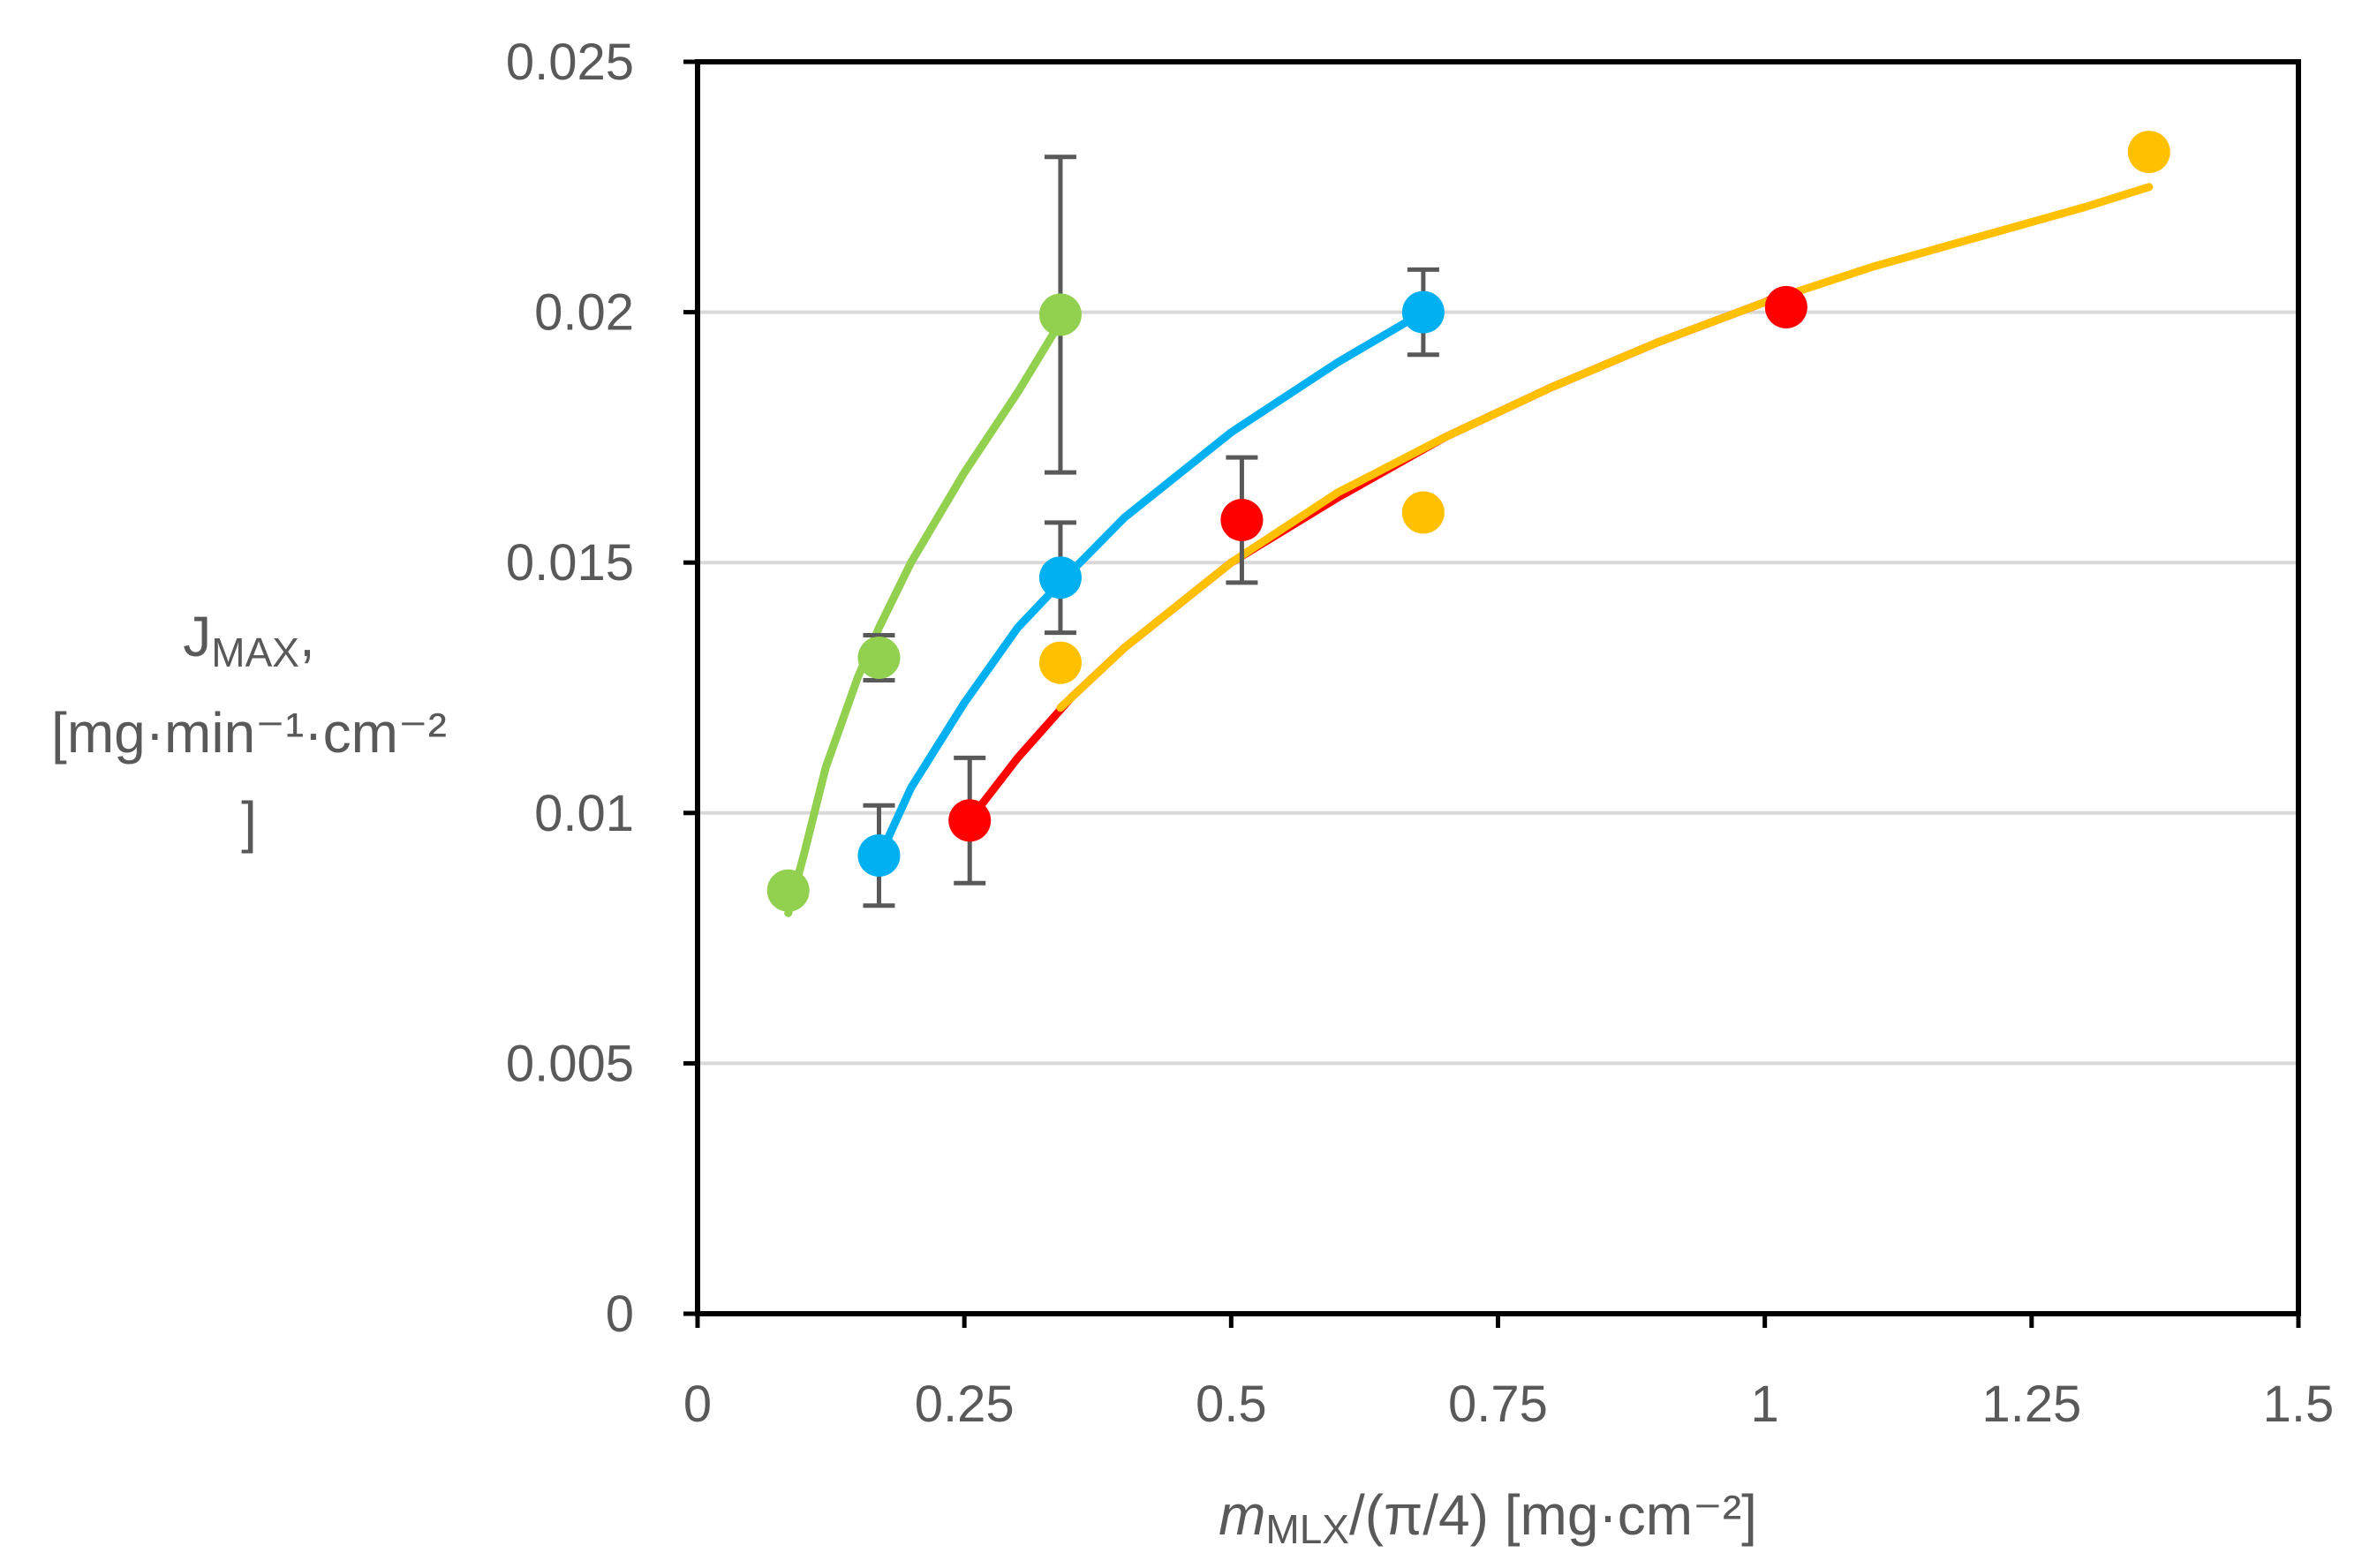 The width and height of the screenshot is (2362, 1568). Describe the element at coordinates (924, 617) in the screenshot. I see `fit-curve-green` at that location.